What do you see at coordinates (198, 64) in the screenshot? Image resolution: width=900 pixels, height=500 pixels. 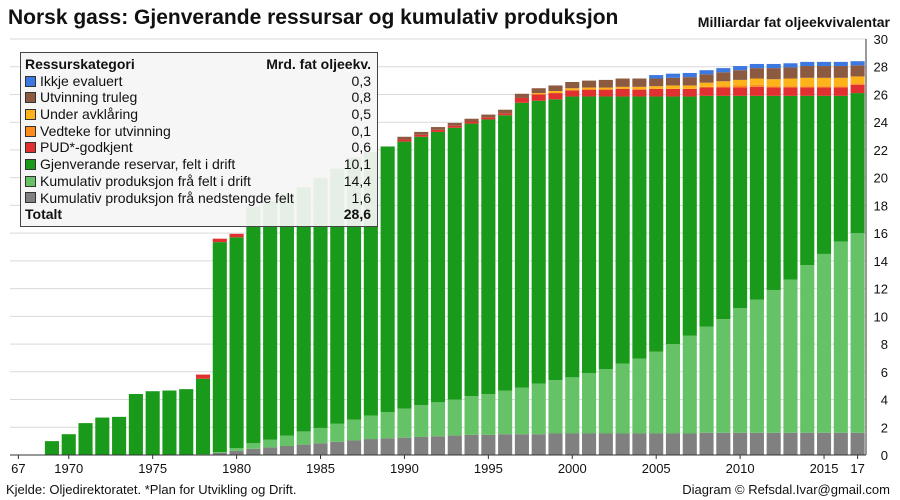 I see `legend-header: Ressurskategori Mrd. fat oljeekv.` at bounding box center [198, 64].